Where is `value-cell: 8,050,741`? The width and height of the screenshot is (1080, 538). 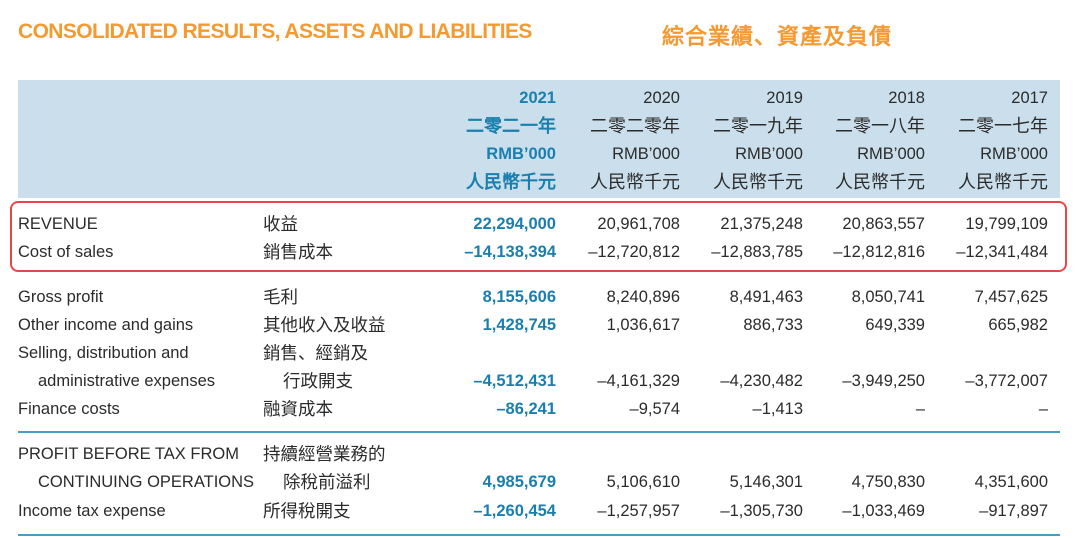
value-cell: 8,050,741 is located at coordinates (888, 297).